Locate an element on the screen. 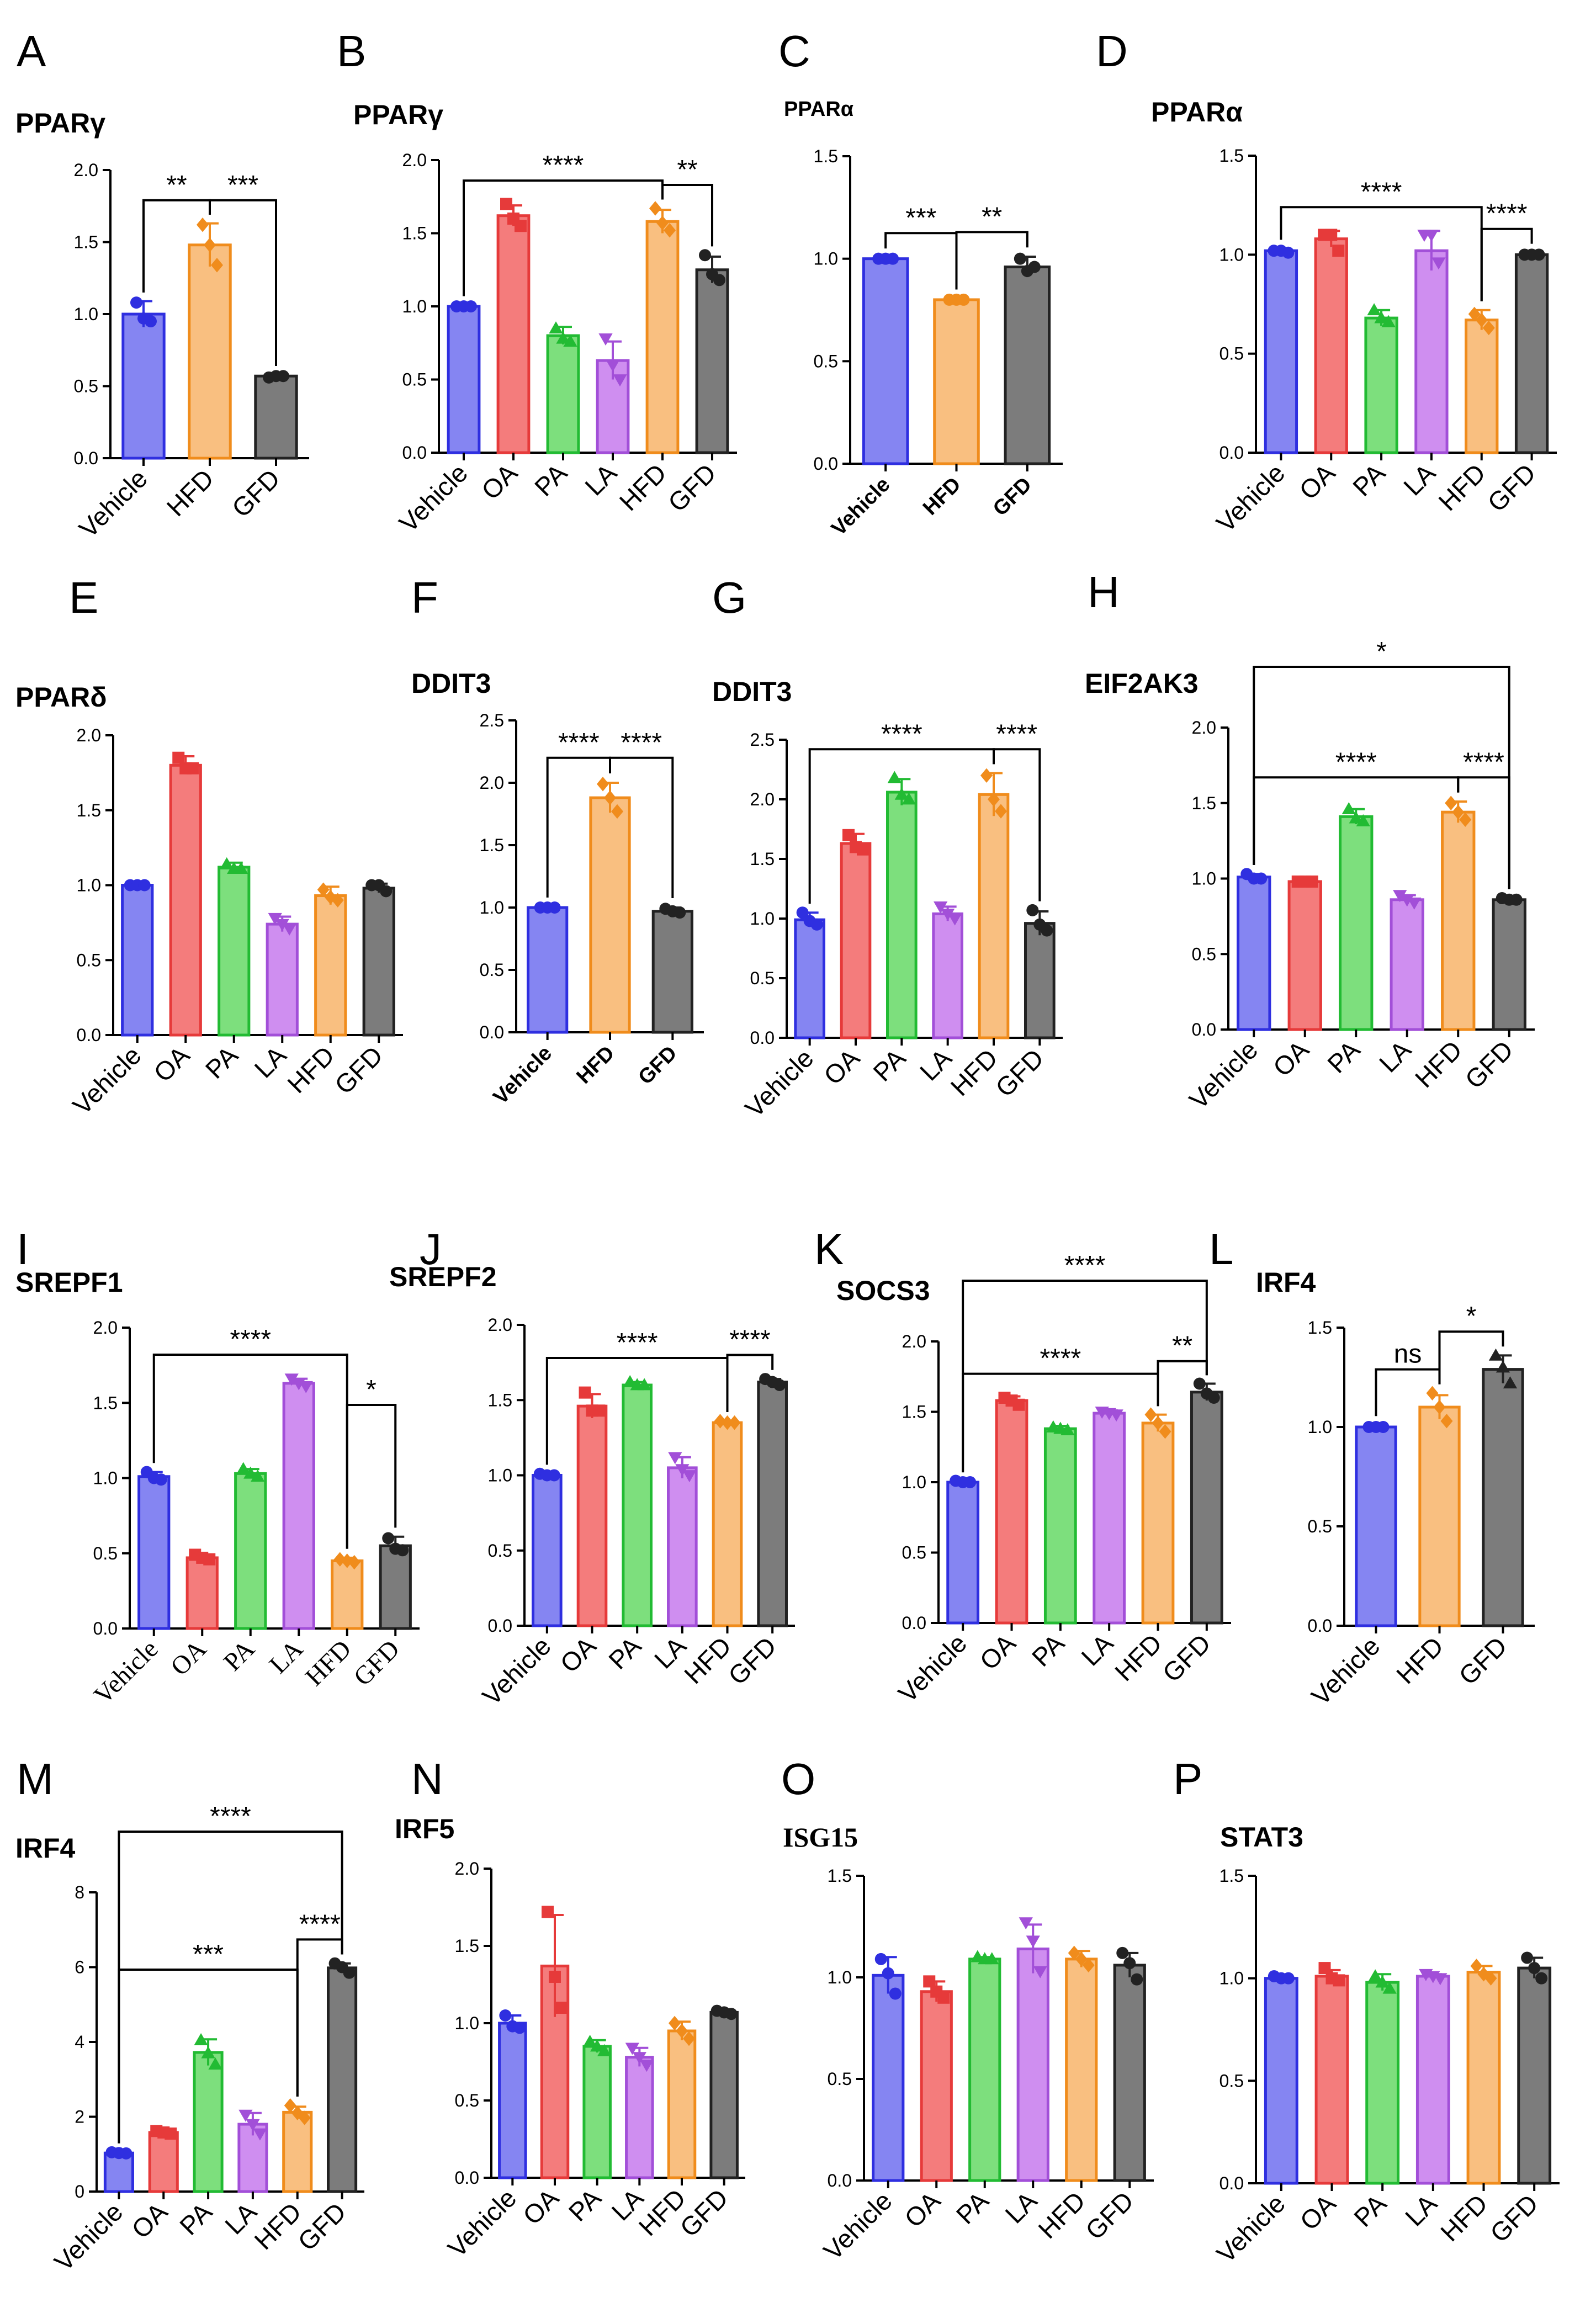 Image resolution: width=1596 pixels, height=2313 pixels. panel-label: C is located at coordinates (794, 51).